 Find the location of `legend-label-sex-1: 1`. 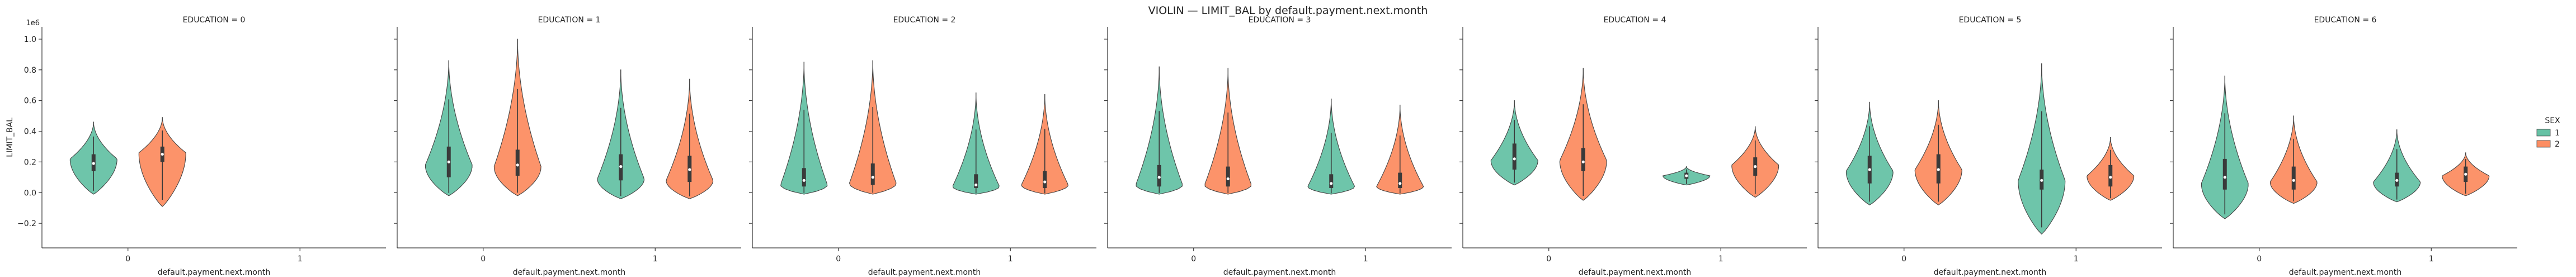

legend-label-sex-1: 1 is located at coordinates (2557, 133).